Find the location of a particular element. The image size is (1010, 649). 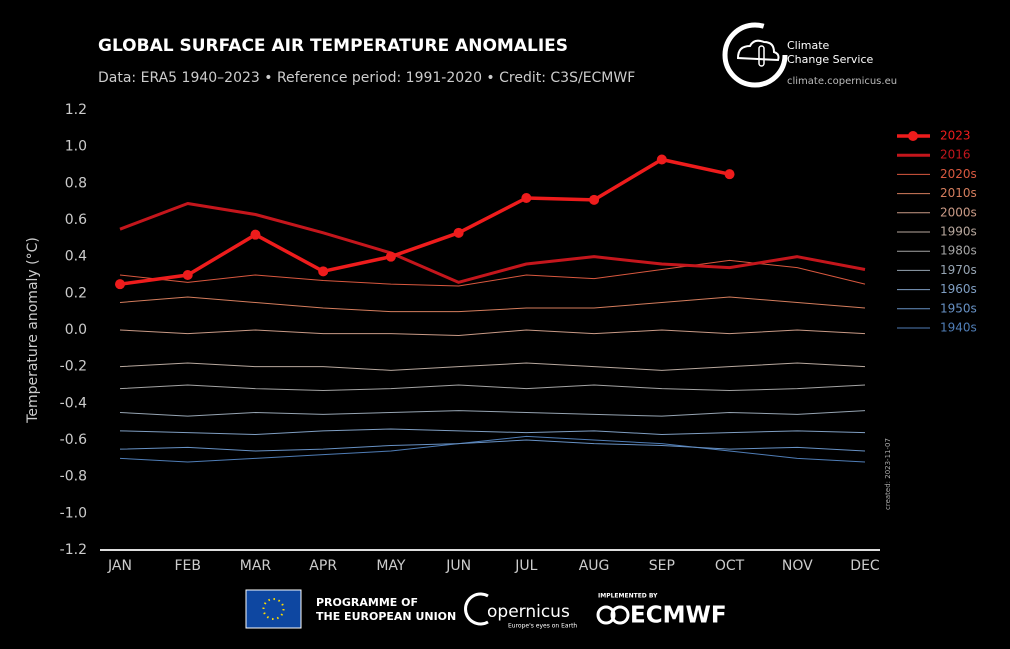

x-tick-label: NOV is located at coordinates (797, 566).